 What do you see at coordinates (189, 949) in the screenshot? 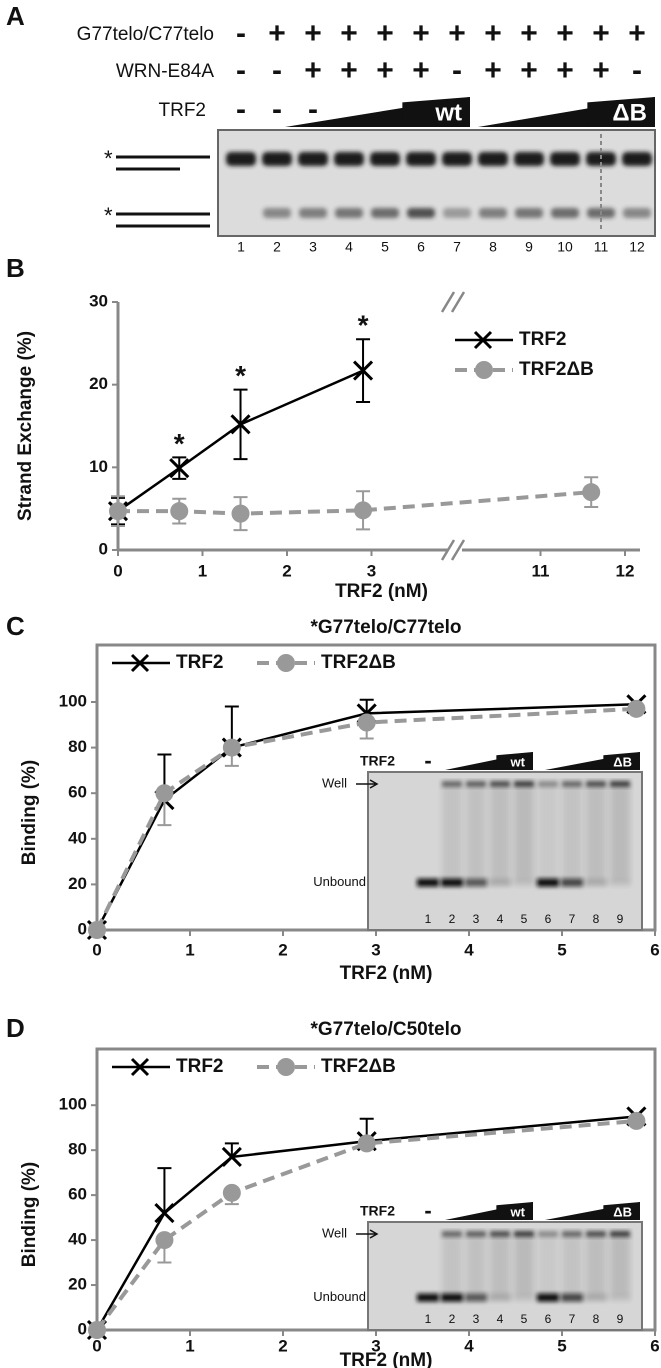
I see `x-tick-label: 1` at bounding box center [189, 949].